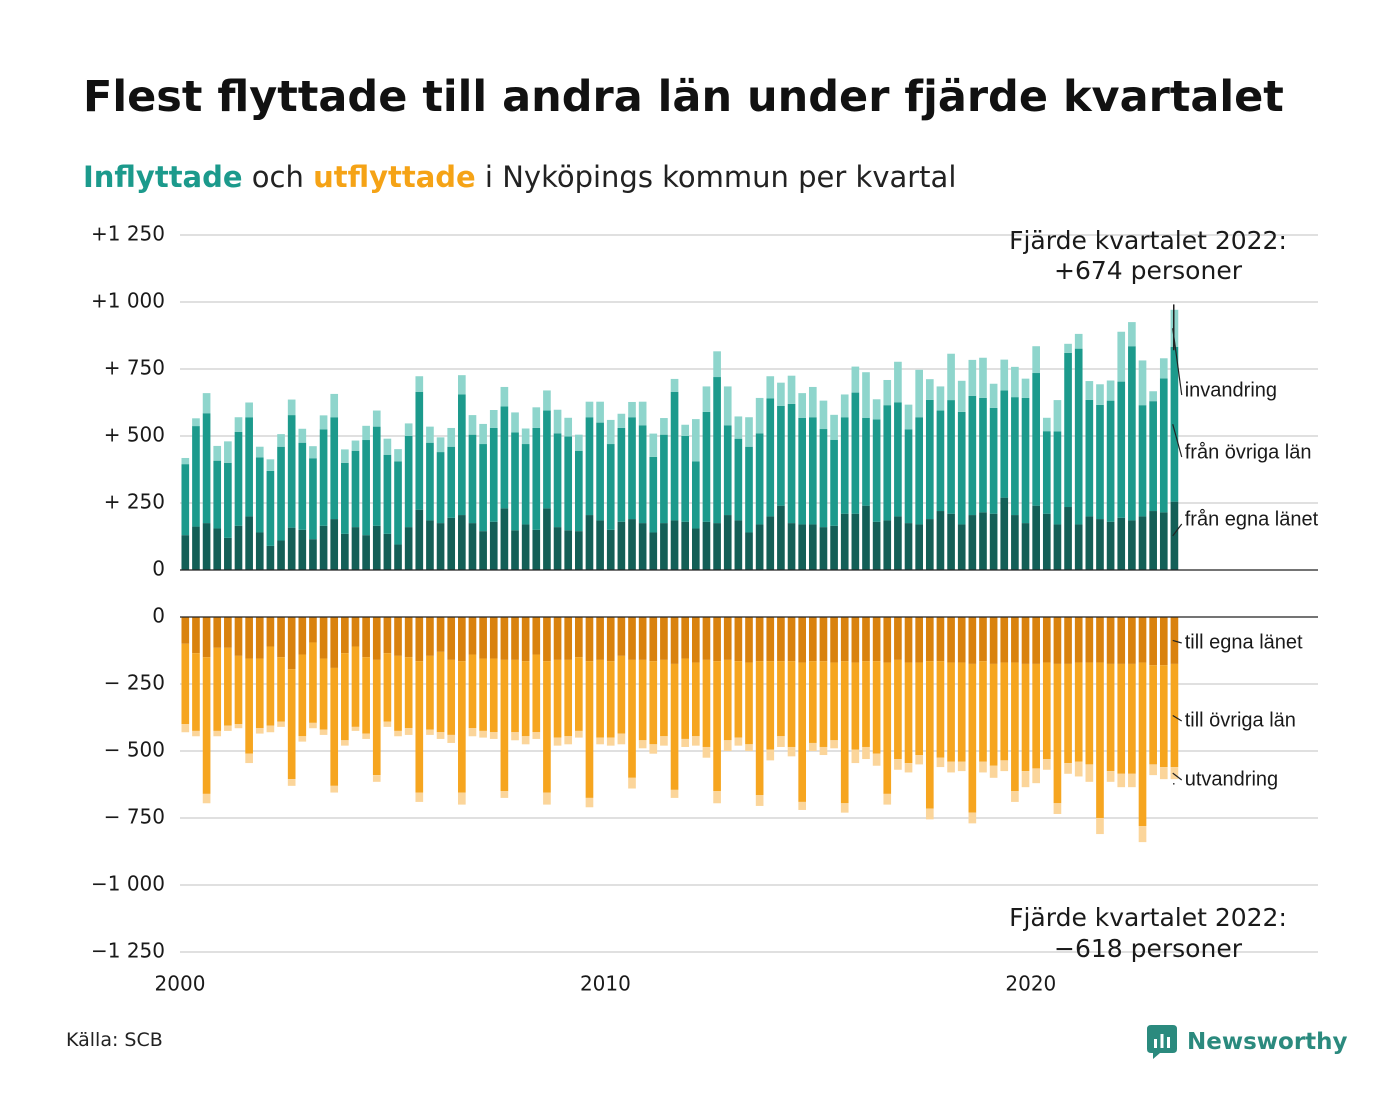  What do you see at coordinates (1148, 240) in the screenshot?
I see `annotation-line: Fjärde kvartalet 2022:` at bounding box center [1148, 240].